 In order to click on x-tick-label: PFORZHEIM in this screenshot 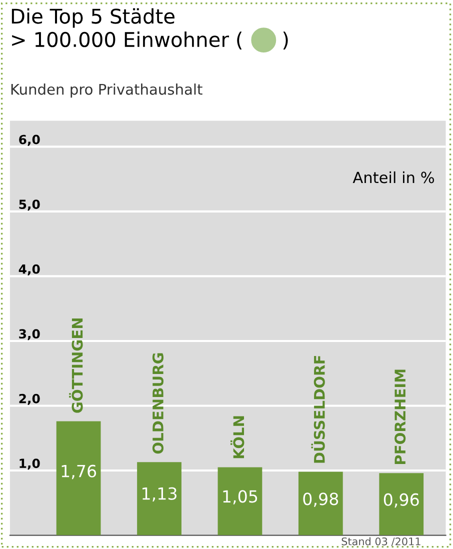, I will do `click(400, 417)`.